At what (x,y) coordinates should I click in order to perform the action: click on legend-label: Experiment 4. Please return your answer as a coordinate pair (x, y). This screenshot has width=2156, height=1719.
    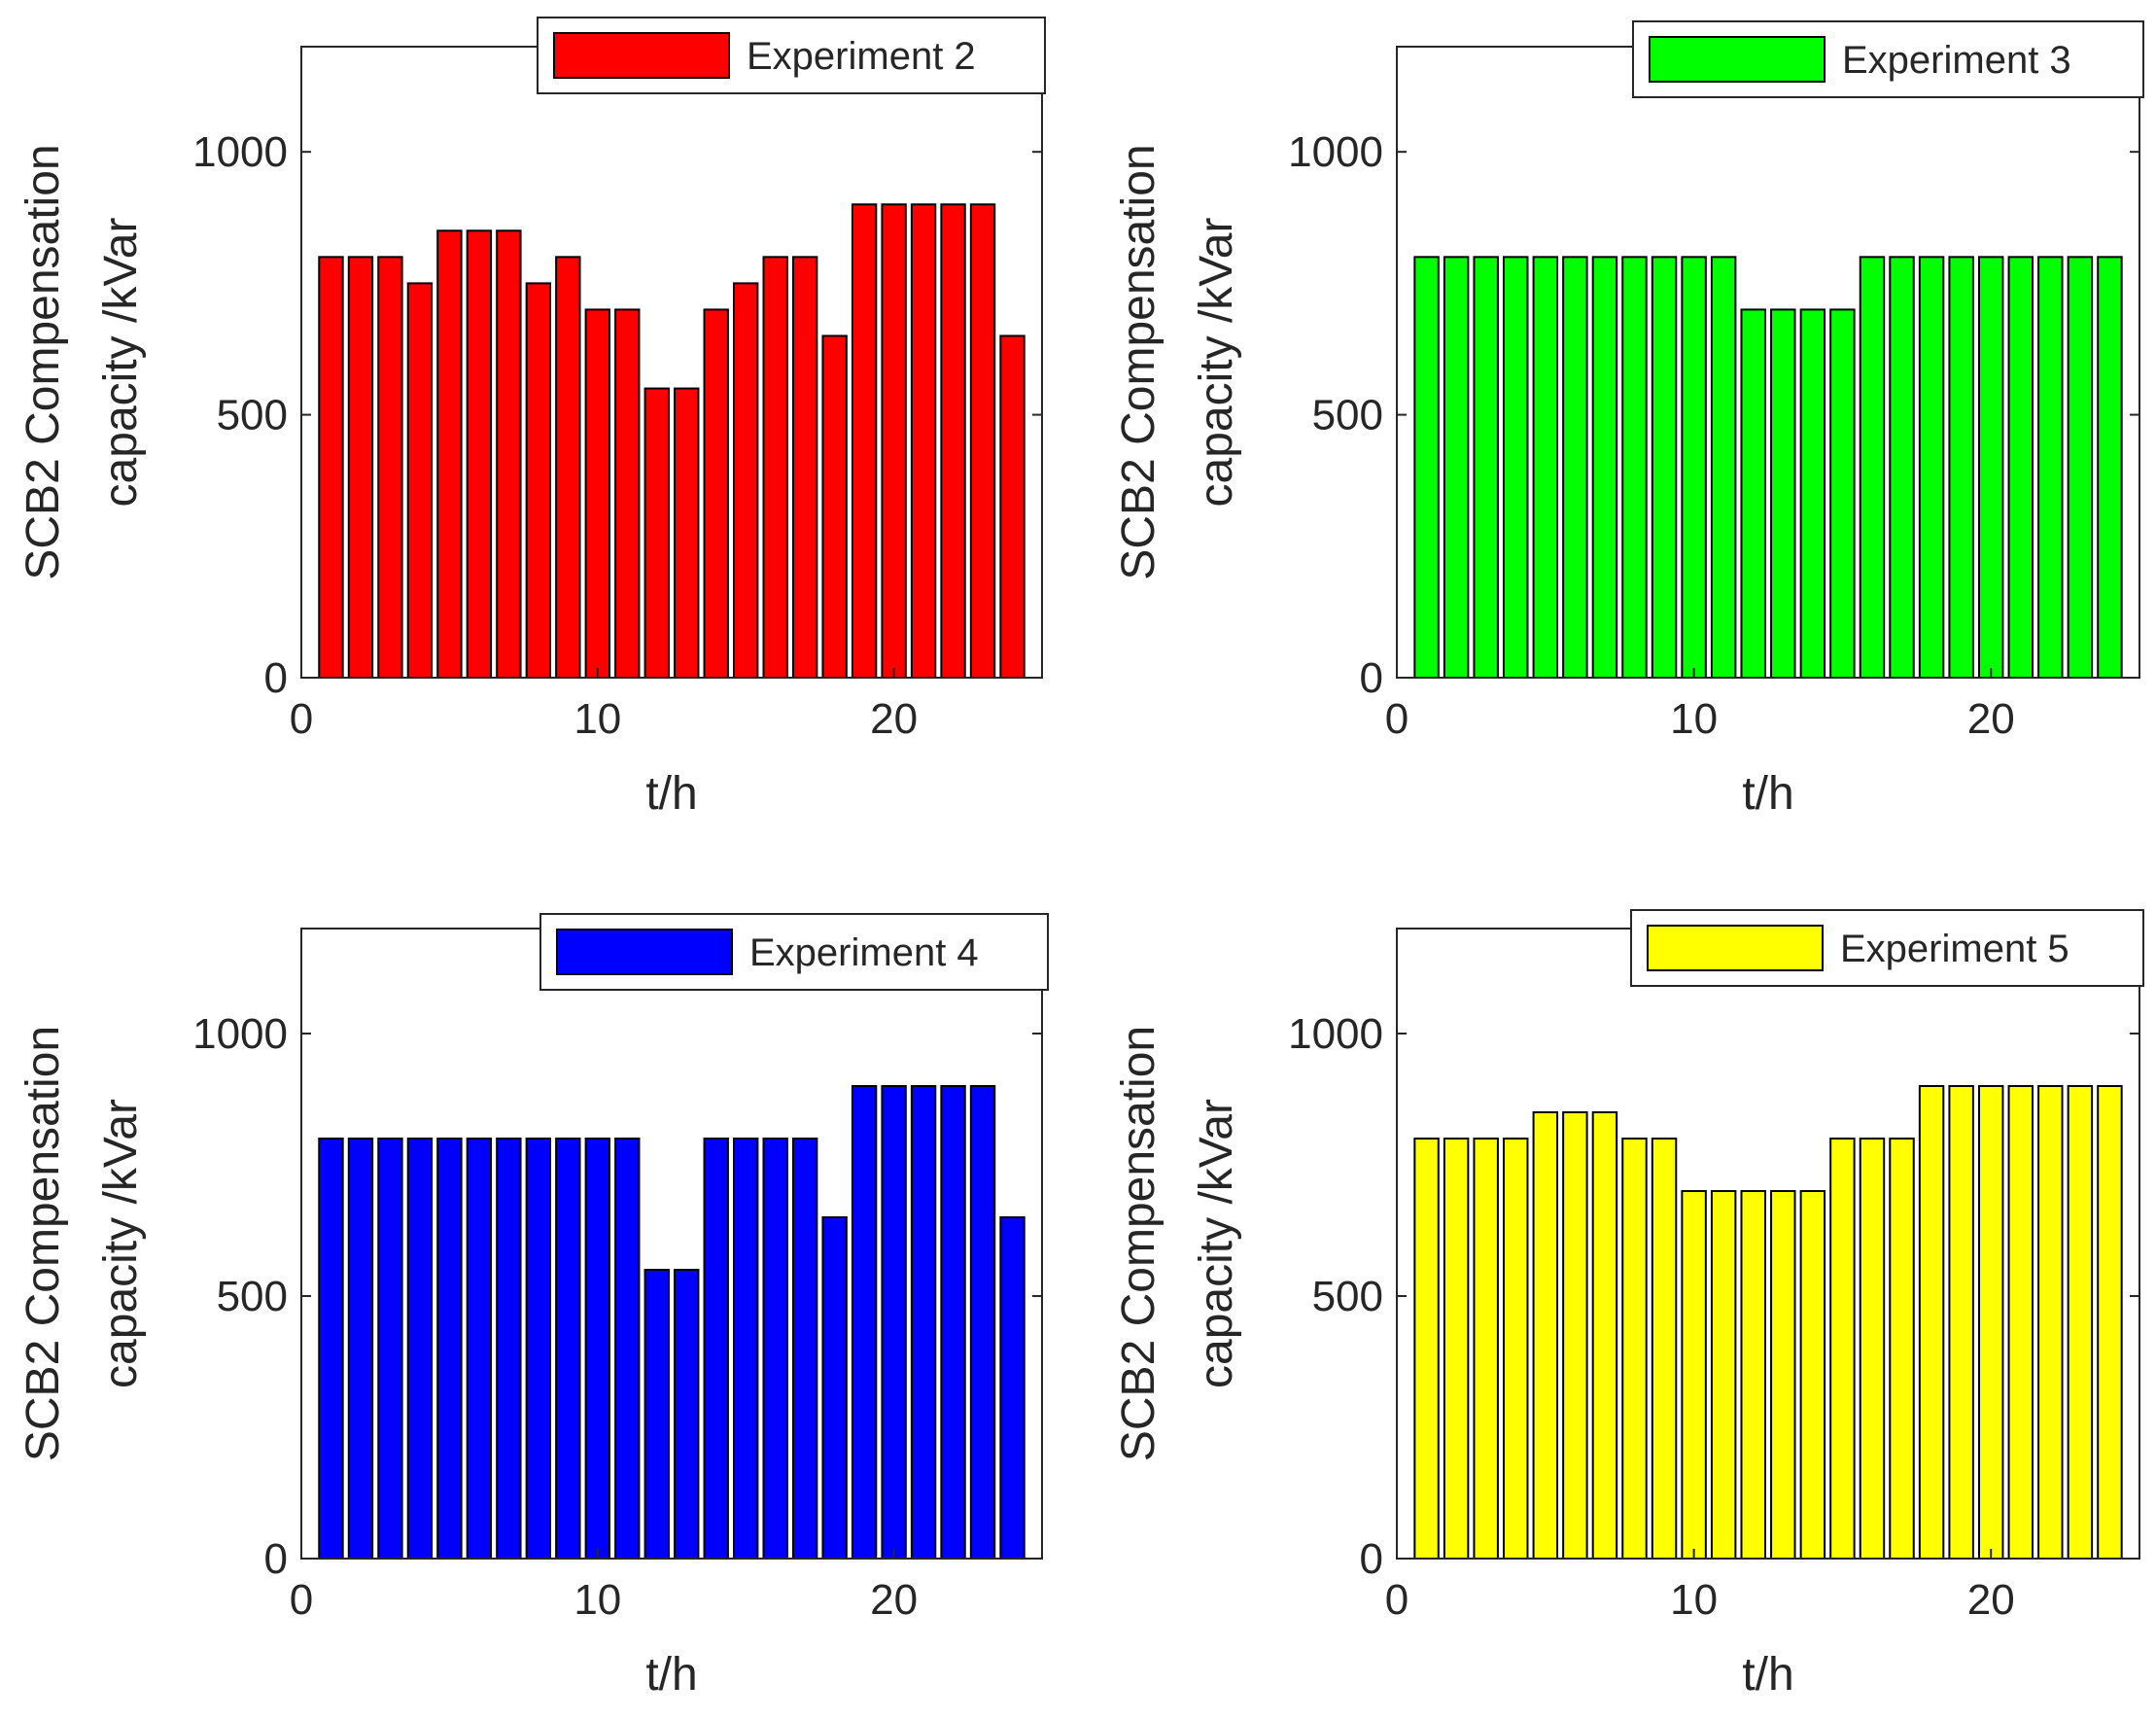
    Looking at the image, I should click on (864, 952).